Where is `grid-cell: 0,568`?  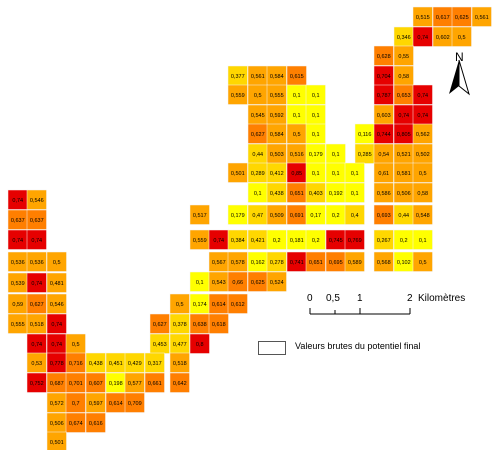 grid-cell: 0,568 is located at coordinates (383, 261).